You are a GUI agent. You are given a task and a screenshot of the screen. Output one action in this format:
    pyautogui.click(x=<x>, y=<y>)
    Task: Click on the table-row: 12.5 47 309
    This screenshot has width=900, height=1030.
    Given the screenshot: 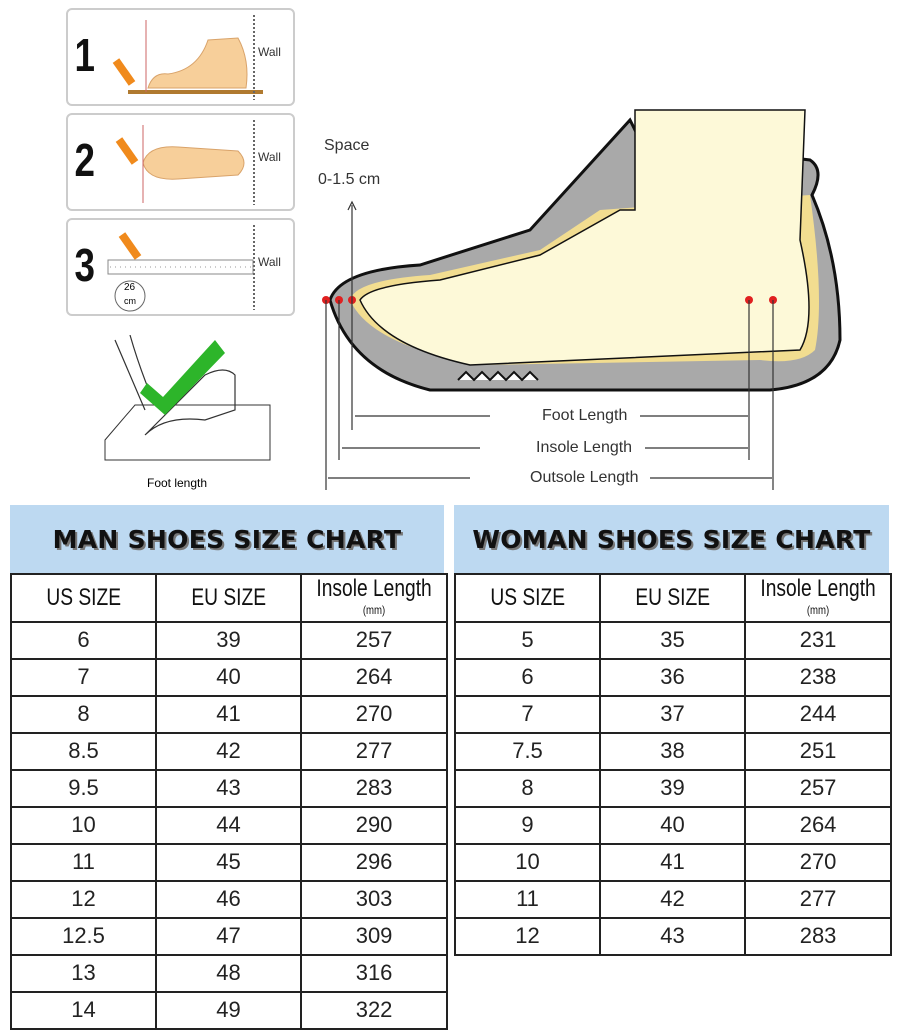 What is the action you would take?
    pyautogui.click(x=229, y=936)
    